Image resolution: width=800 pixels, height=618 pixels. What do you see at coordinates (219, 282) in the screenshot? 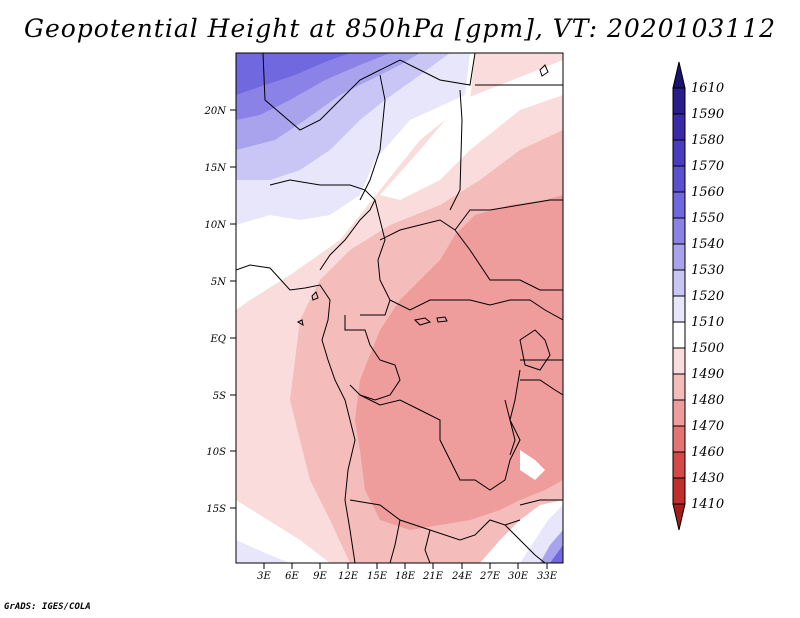
I see `lat-label: 5N` at bounding box center [219, 282].